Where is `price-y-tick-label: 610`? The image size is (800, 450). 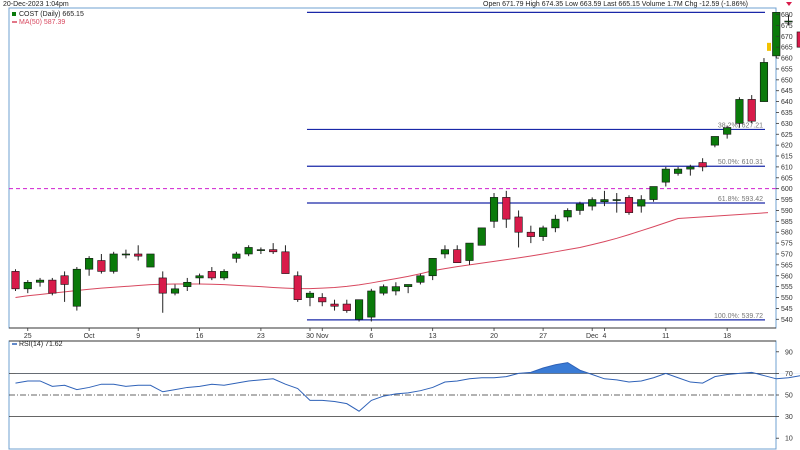 price-y-tick-label: 610 is located at coordinates (787, 167).